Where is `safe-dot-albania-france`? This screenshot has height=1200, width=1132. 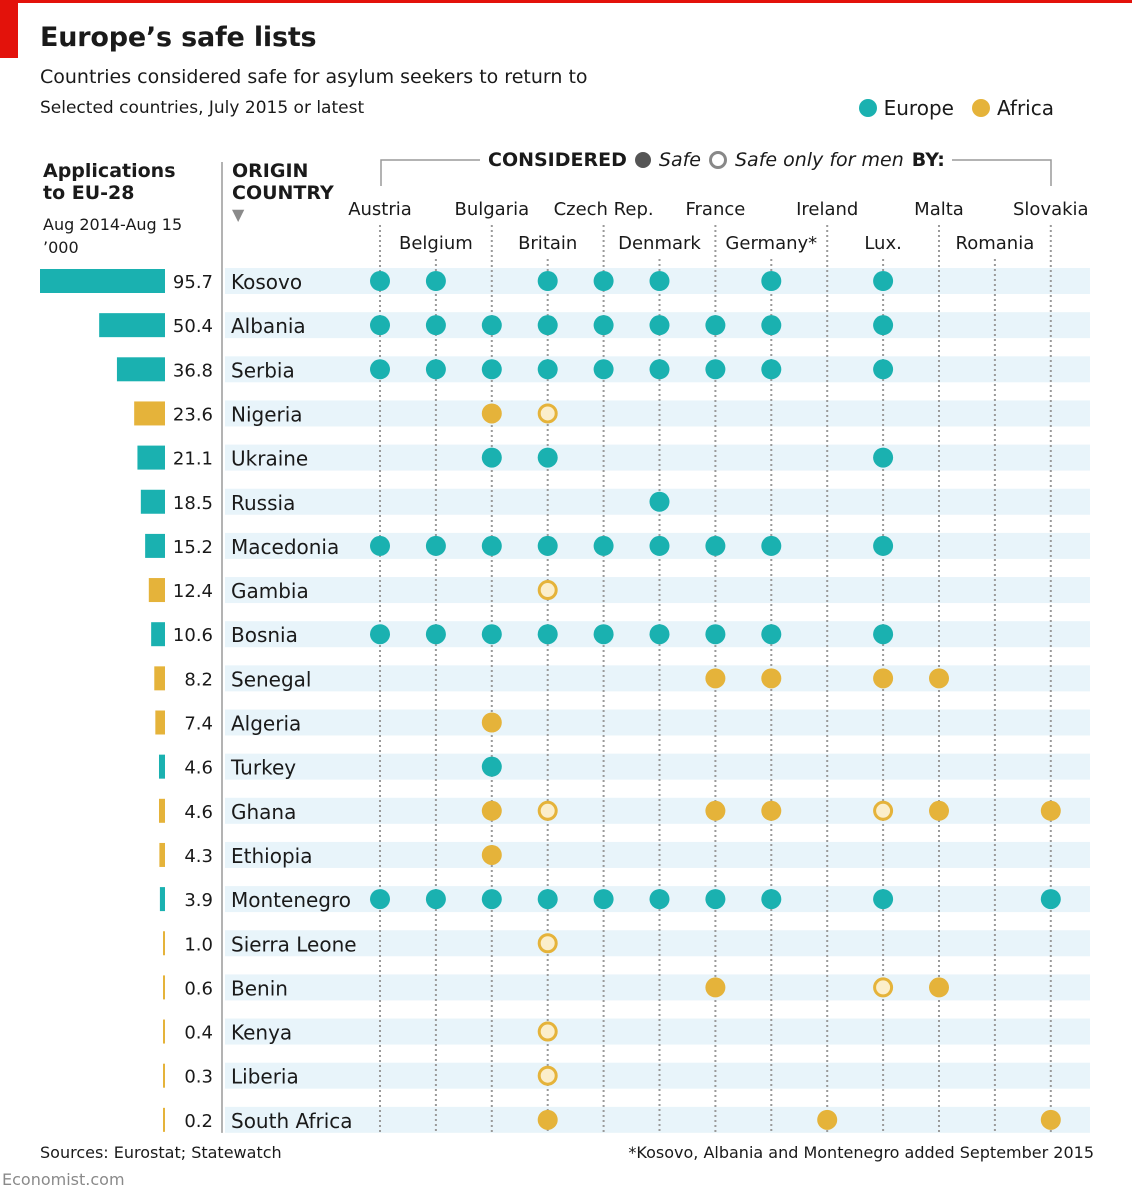 safe-dot-albania-france is located at coordinates (715, 325).